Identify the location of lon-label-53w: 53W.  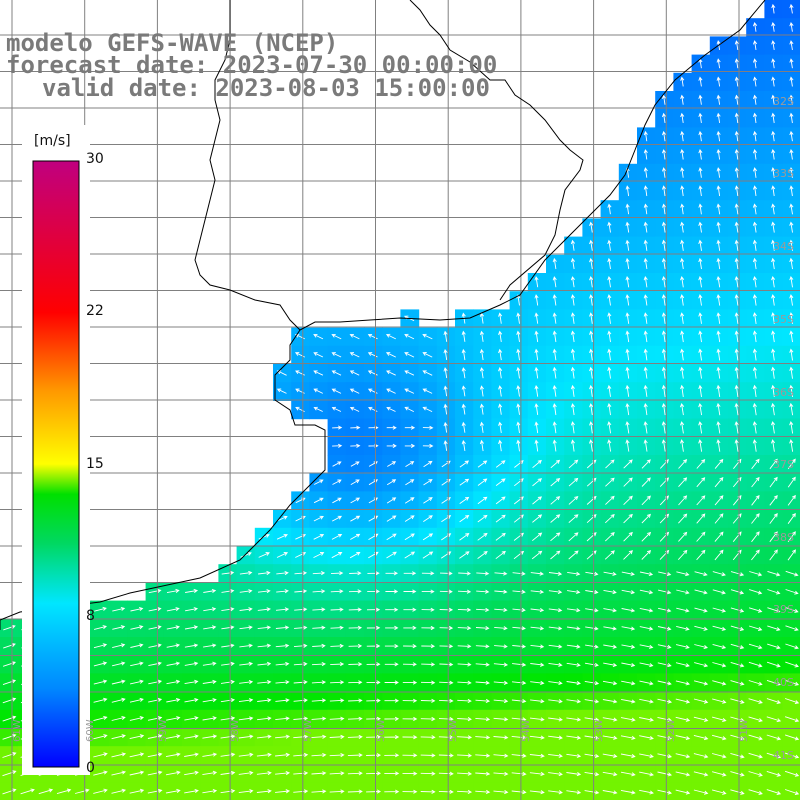
(599, 730).